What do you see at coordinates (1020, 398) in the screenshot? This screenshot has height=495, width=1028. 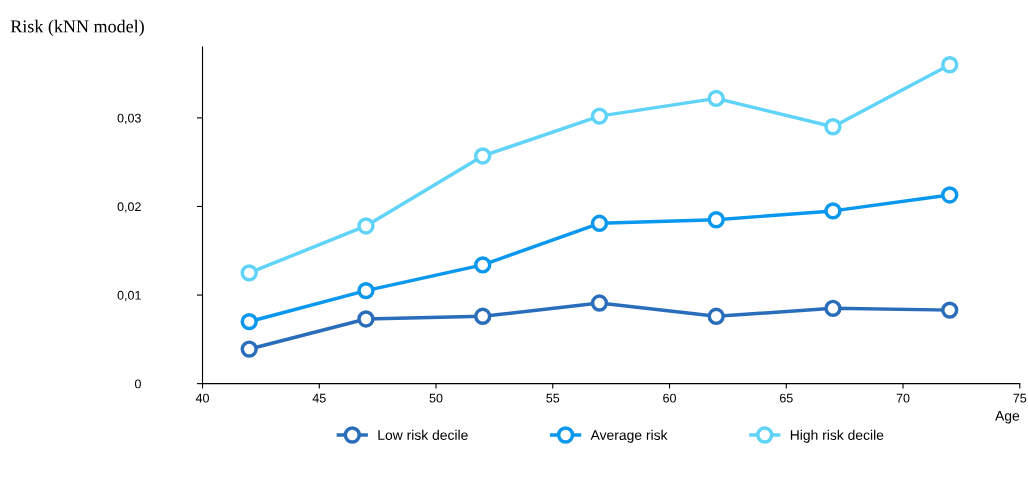 I see `x-tick-label: 75` at bounding box center [1020, 398].